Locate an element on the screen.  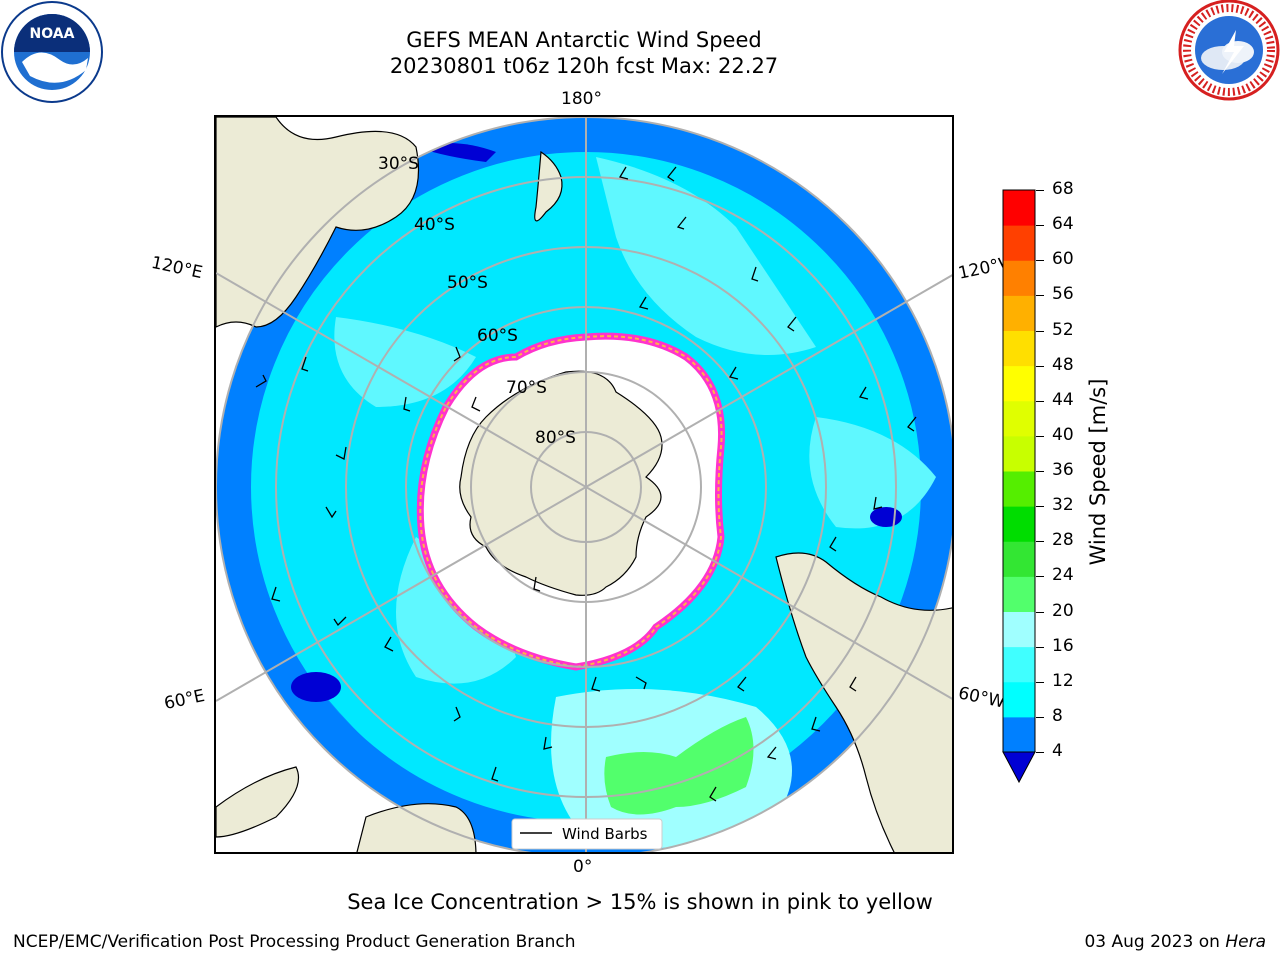
footer-date: 03 Aug 2023 on Hera is located at coordinates (1175, 942).